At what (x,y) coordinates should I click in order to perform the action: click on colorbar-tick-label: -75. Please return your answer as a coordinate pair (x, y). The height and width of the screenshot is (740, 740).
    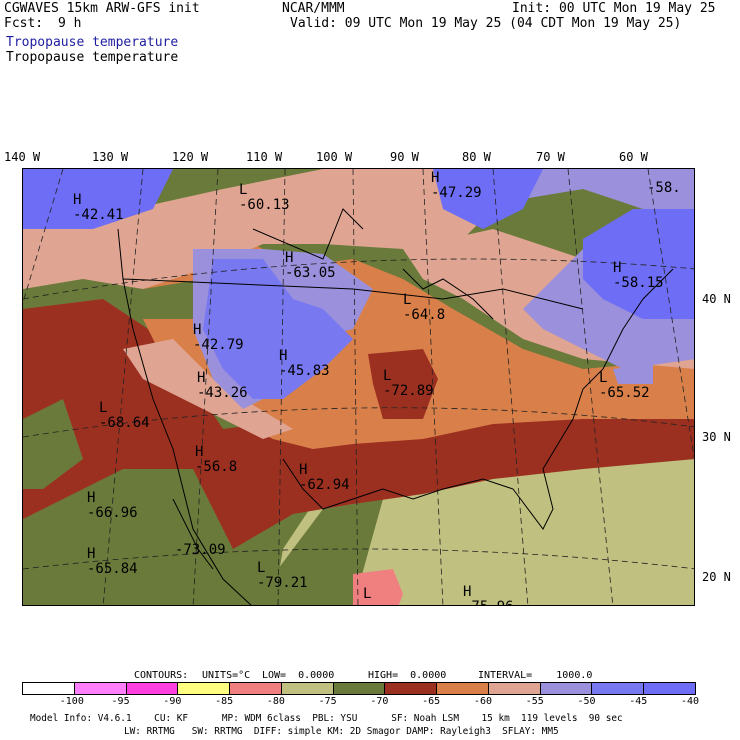
    Looking at the image, I should click on (327, 701).